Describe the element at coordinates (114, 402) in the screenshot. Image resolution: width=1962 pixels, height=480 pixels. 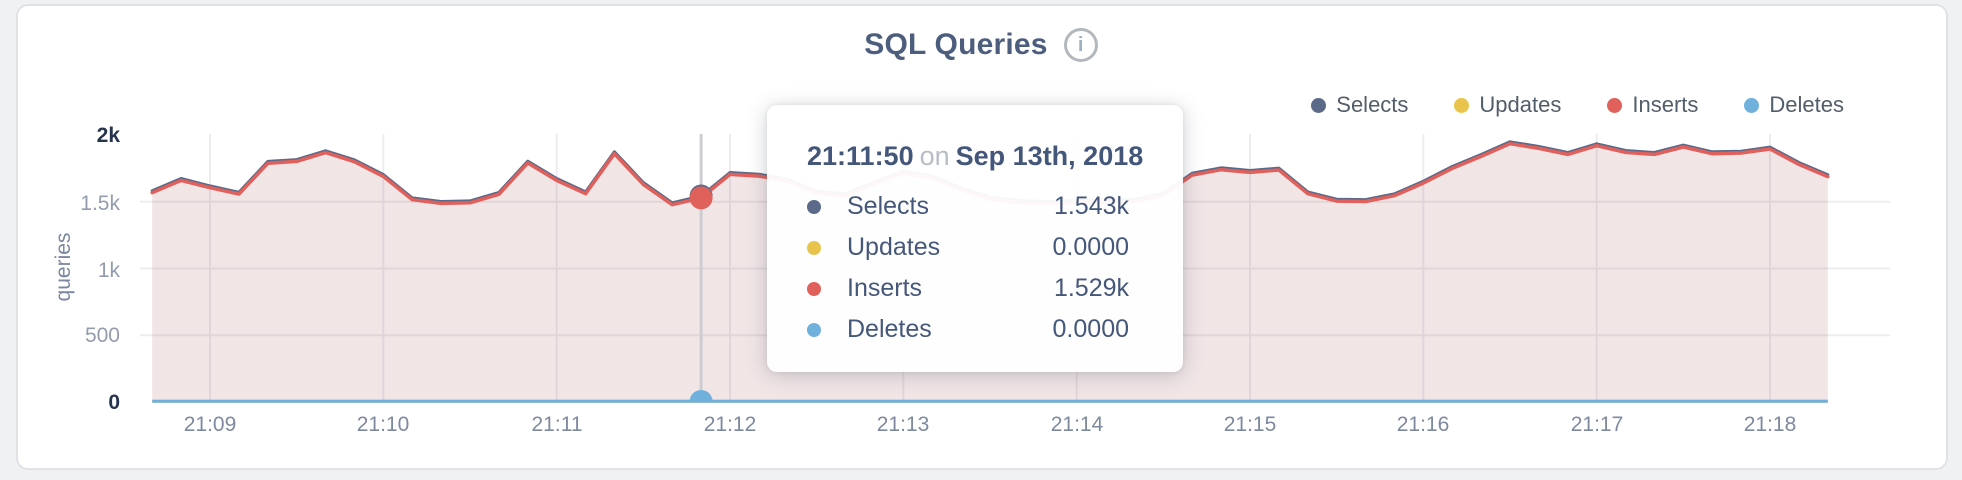
I see `y-tick-0: 0` at that location.